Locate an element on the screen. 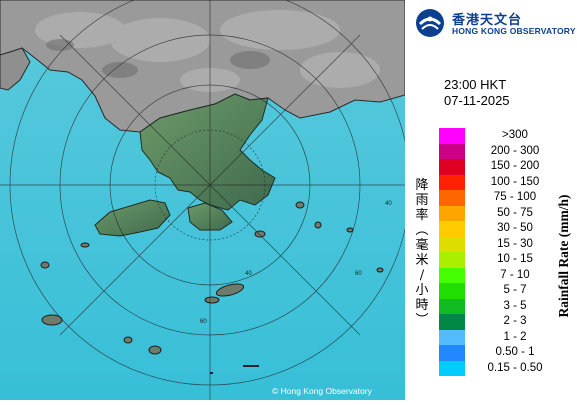 This screenshot has height=405, width=577. legend-label: 150 - 200 is located at coordinates (515, 166).